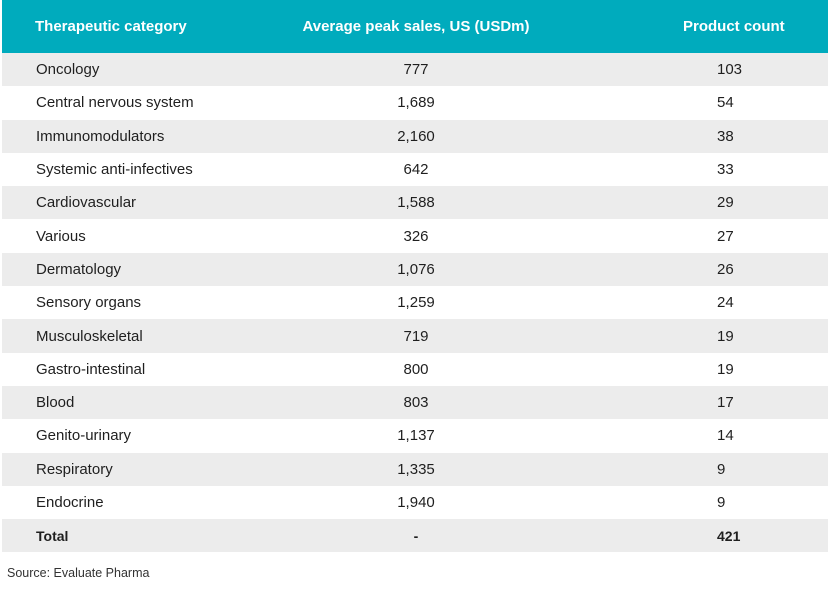  I want to click on table-row: Central nervous system 1,689 54, so click(415, 103).